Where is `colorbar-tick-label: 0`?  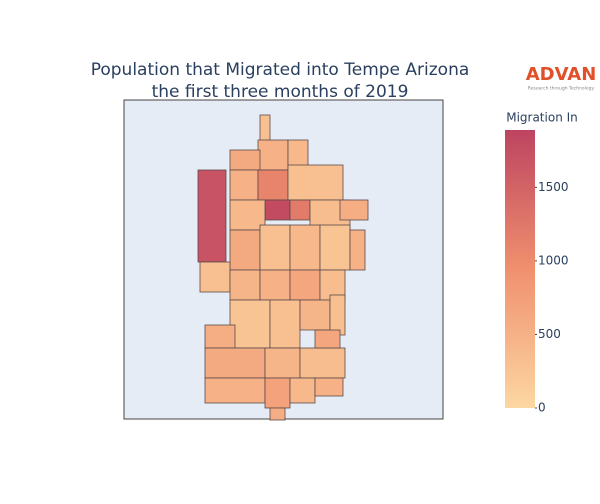 colorbar-tick-label: 0 is located at coordinates (542, 408).